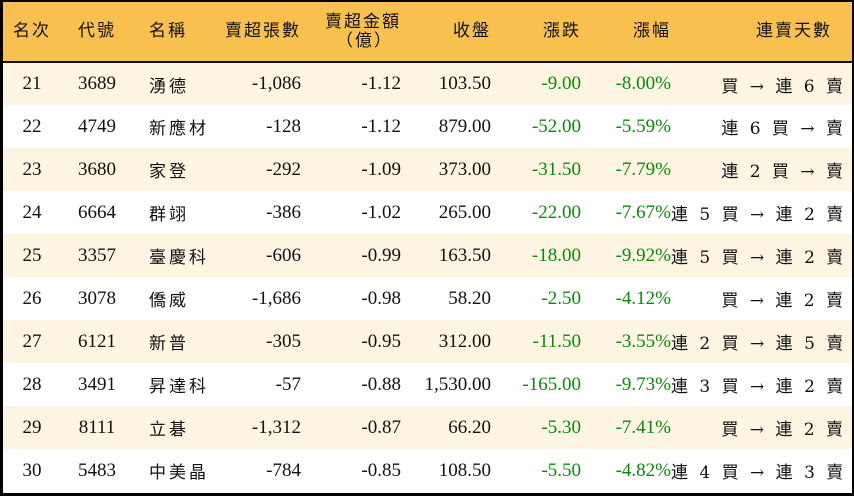  Describe the element at coordinates (381, 384) in the screenshot. I see `cell-net-sell-amount: -0.88` at that location.